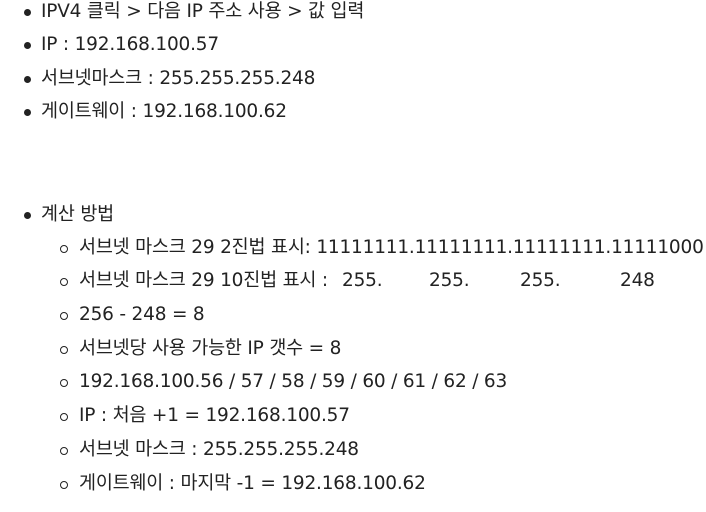 This screenshot has width=706, height=512. I want to click on sublist-item-text: 서브넷 마스크 : 255.255.255.248, so click(219, 449).